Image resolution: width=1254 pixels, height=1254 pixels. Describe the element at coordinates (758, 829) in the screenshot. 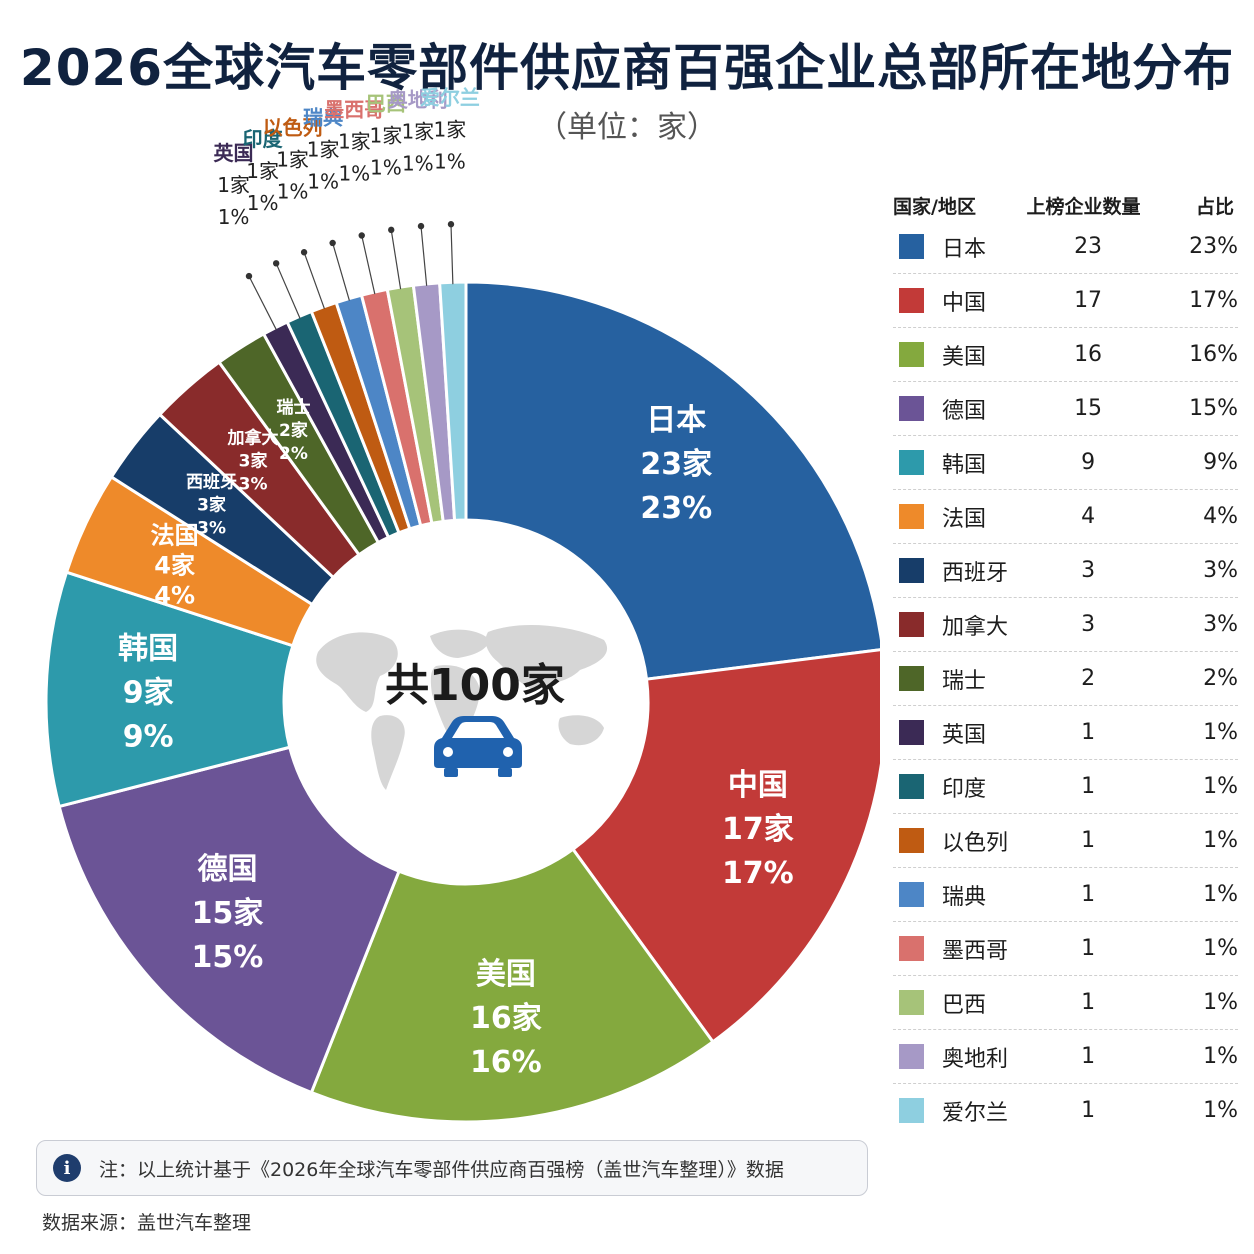

I see `slice-label: 中国 17家 17%` at that location.